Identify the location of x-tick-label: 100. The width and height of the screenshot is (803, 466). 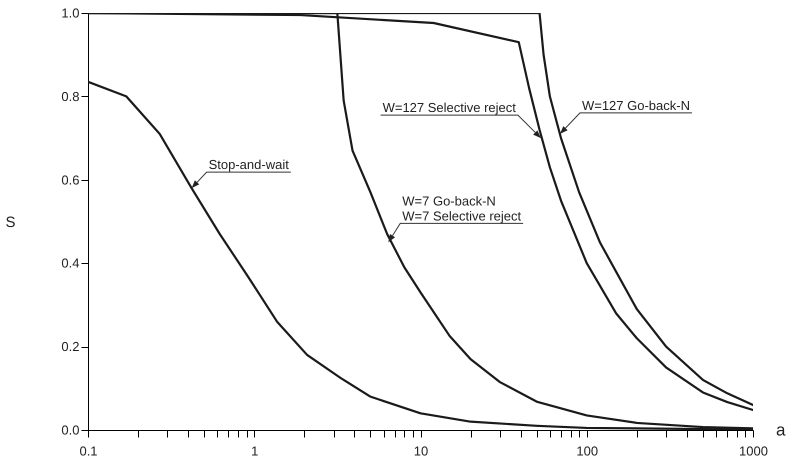
(587, 451).